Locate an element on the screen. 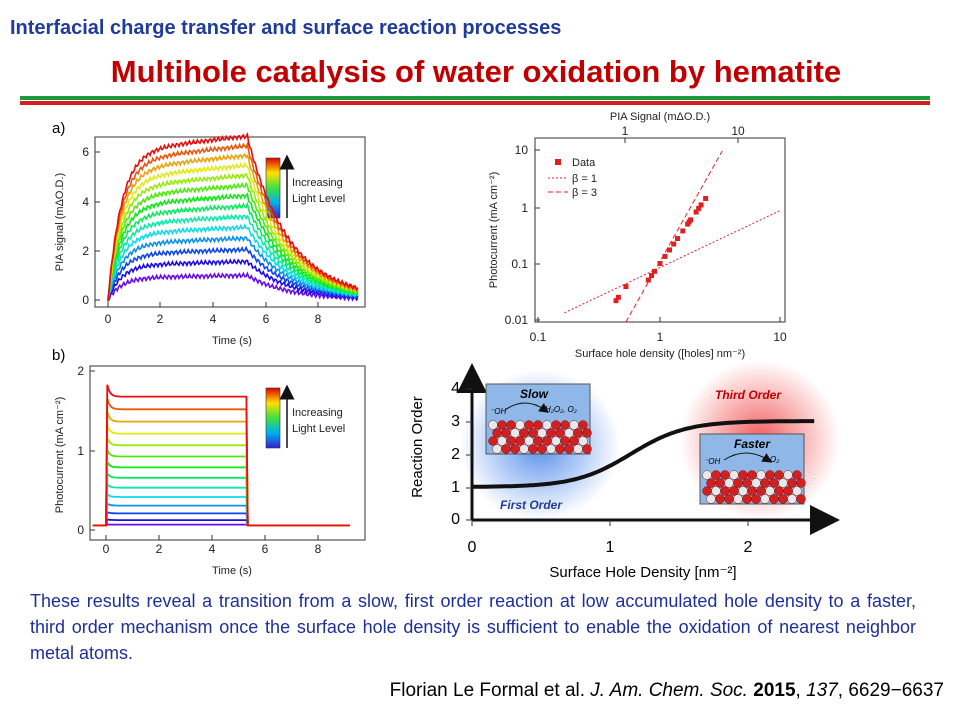 Image resolution: width=960 pixels, height=720 pixels. y-tick-label: 2 is located at coordinates (80, 371).